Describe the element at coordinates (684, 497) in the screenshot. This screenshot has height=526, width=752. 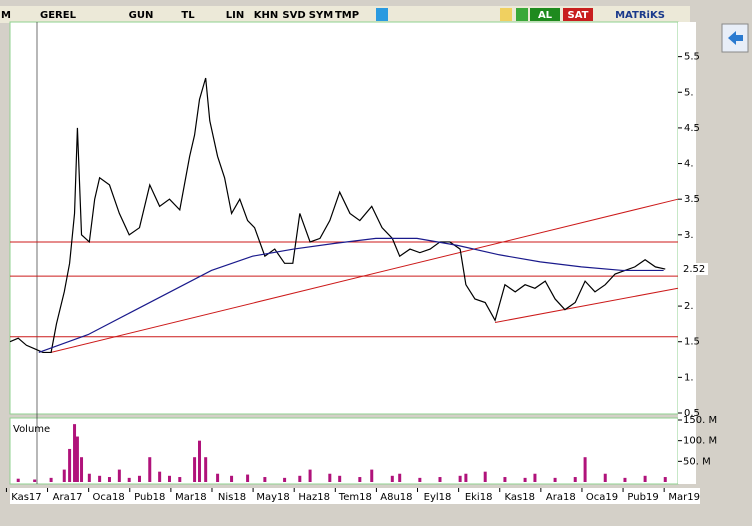
I see `x-tick-label: Mar19` at that location.